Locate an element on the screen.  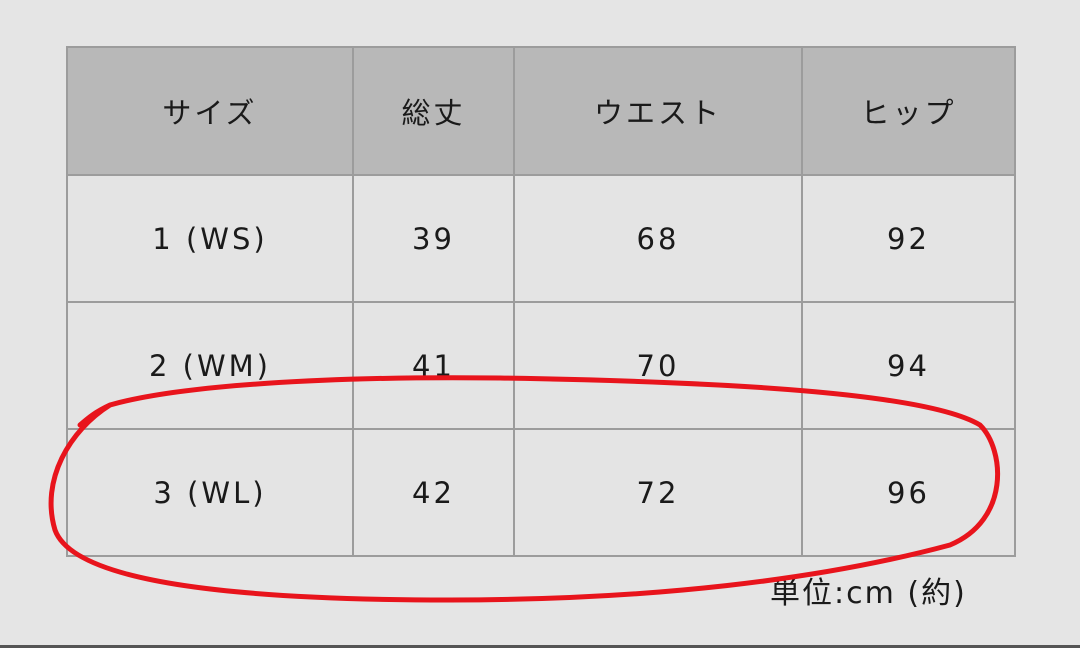
cell-waist: 70 is located at coordinates (658, 365).